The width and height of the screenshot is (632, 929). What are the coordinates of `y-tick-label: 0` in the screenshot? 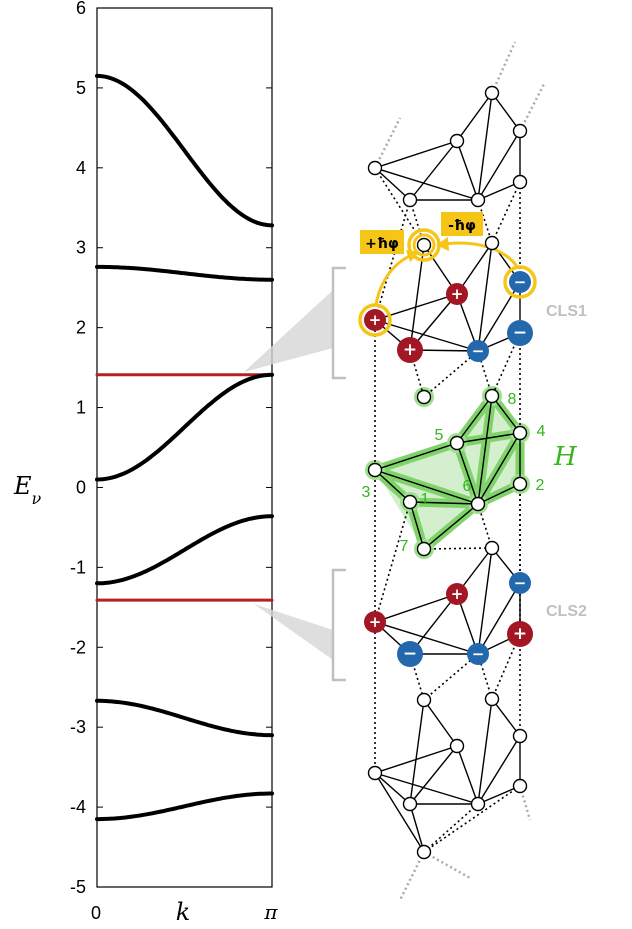 It's located at (81, 487).